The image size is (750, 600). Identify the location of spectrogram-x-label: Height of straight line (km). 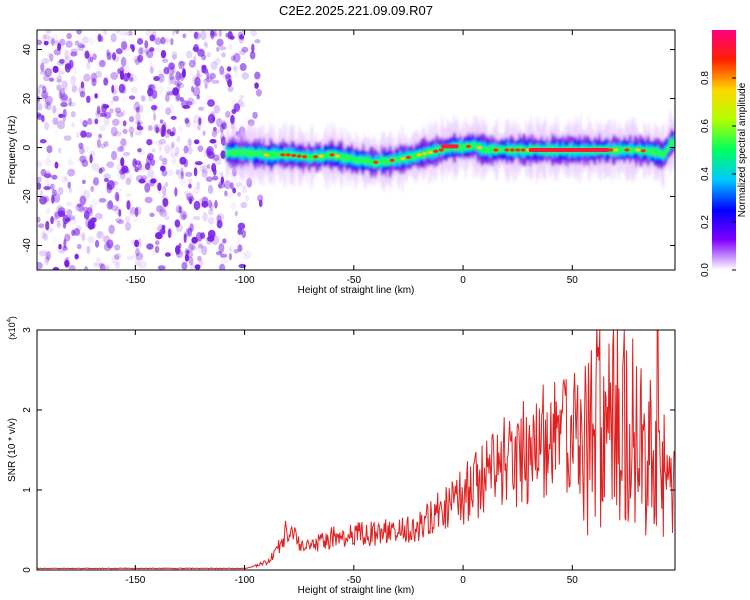
(356, 290).